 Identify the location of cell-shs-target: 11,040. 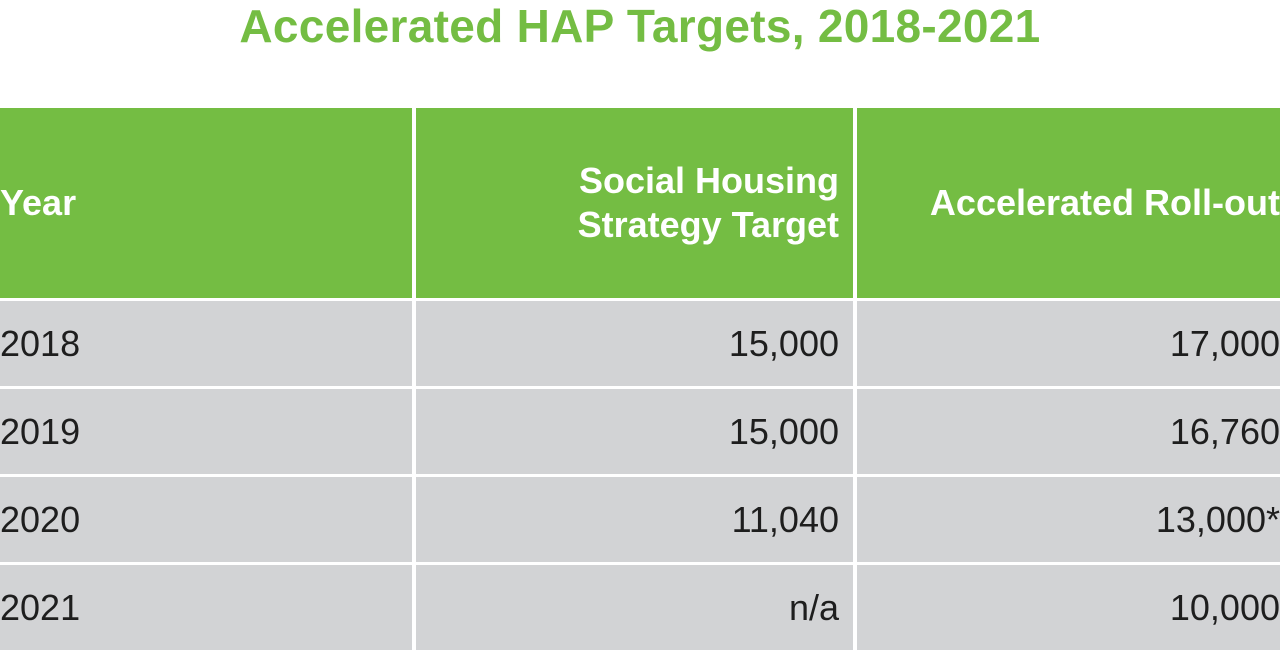
(634, 519).